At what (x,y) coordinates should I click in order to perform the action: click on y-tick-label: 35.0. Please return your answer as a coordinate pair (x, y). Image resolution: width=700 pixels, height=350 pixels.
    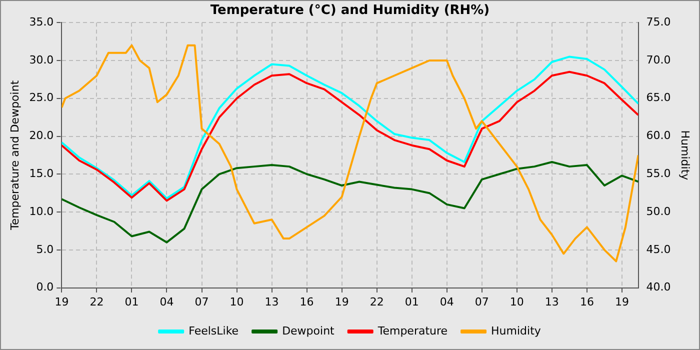
    Looking at the image, I should click on (41, 21).